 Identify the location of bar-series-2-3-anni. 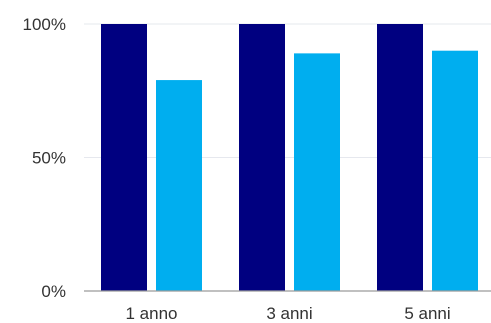
(317, 172).